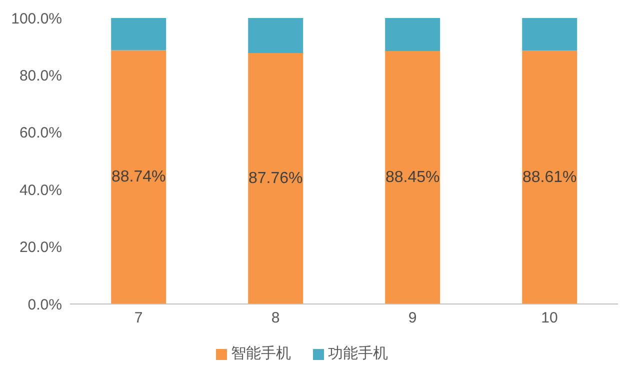  What do you see at coordinates (40, 247) in the screenshot?
I see `y-tick-label: 20.0%` at bounding box center [40, 247].